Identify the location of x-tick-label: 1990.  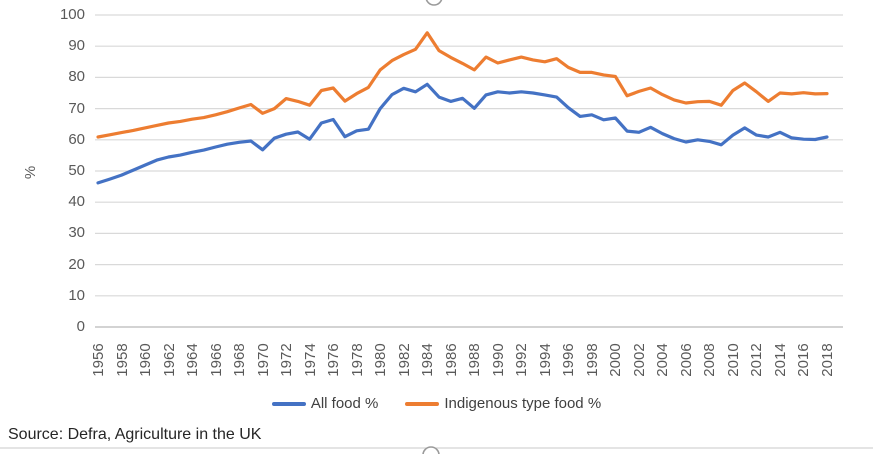
(498, 360).